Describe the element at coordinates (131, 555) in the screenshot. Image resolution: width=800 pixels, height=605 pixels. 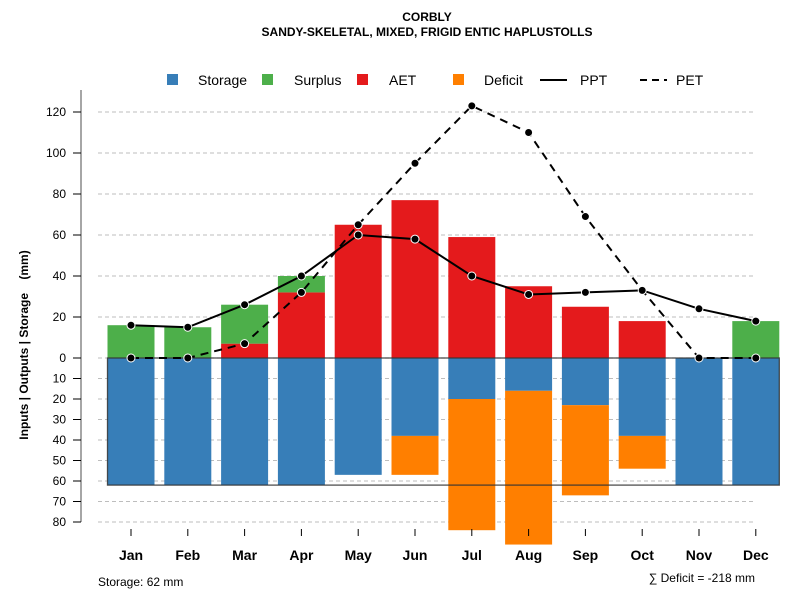
I see `x-tick-label-jan: Jan` at that location.